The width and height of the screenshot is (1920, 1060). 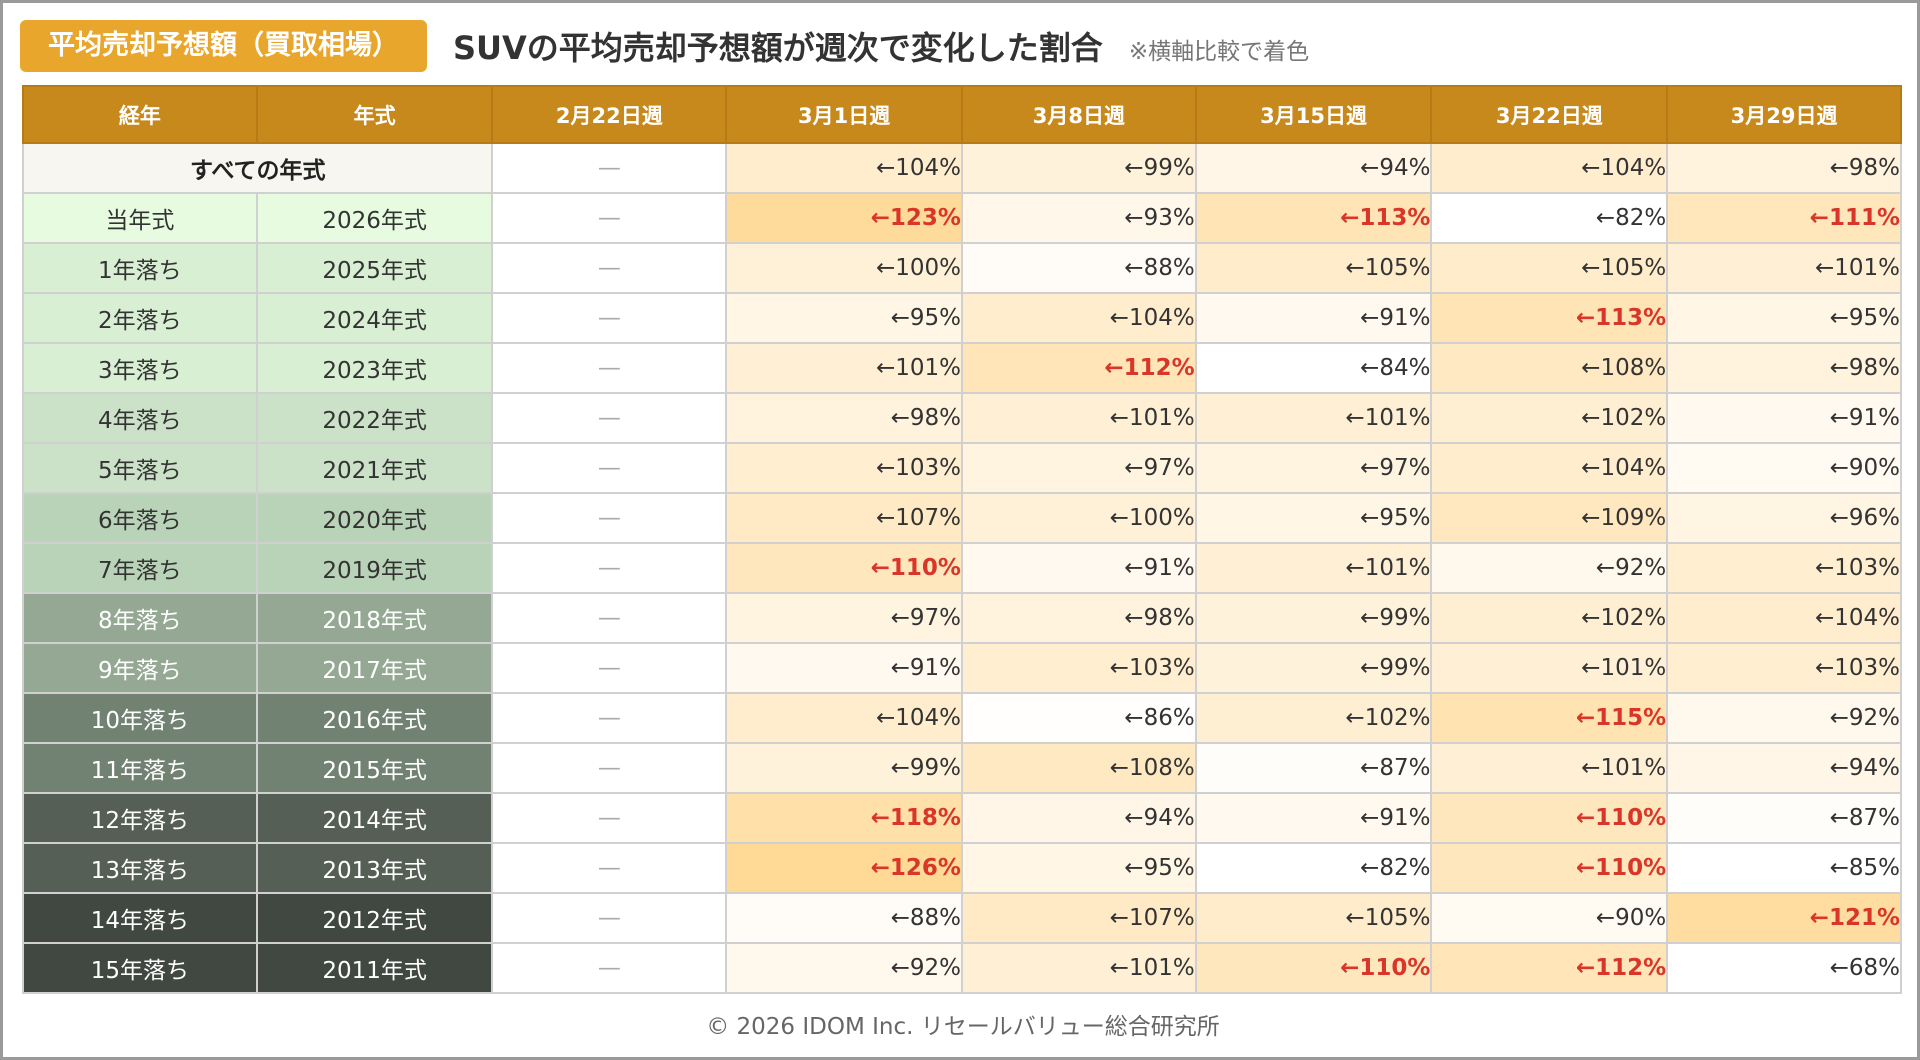 I want to click on model-year-cell: 2024年式, so click(x=374, y=318).